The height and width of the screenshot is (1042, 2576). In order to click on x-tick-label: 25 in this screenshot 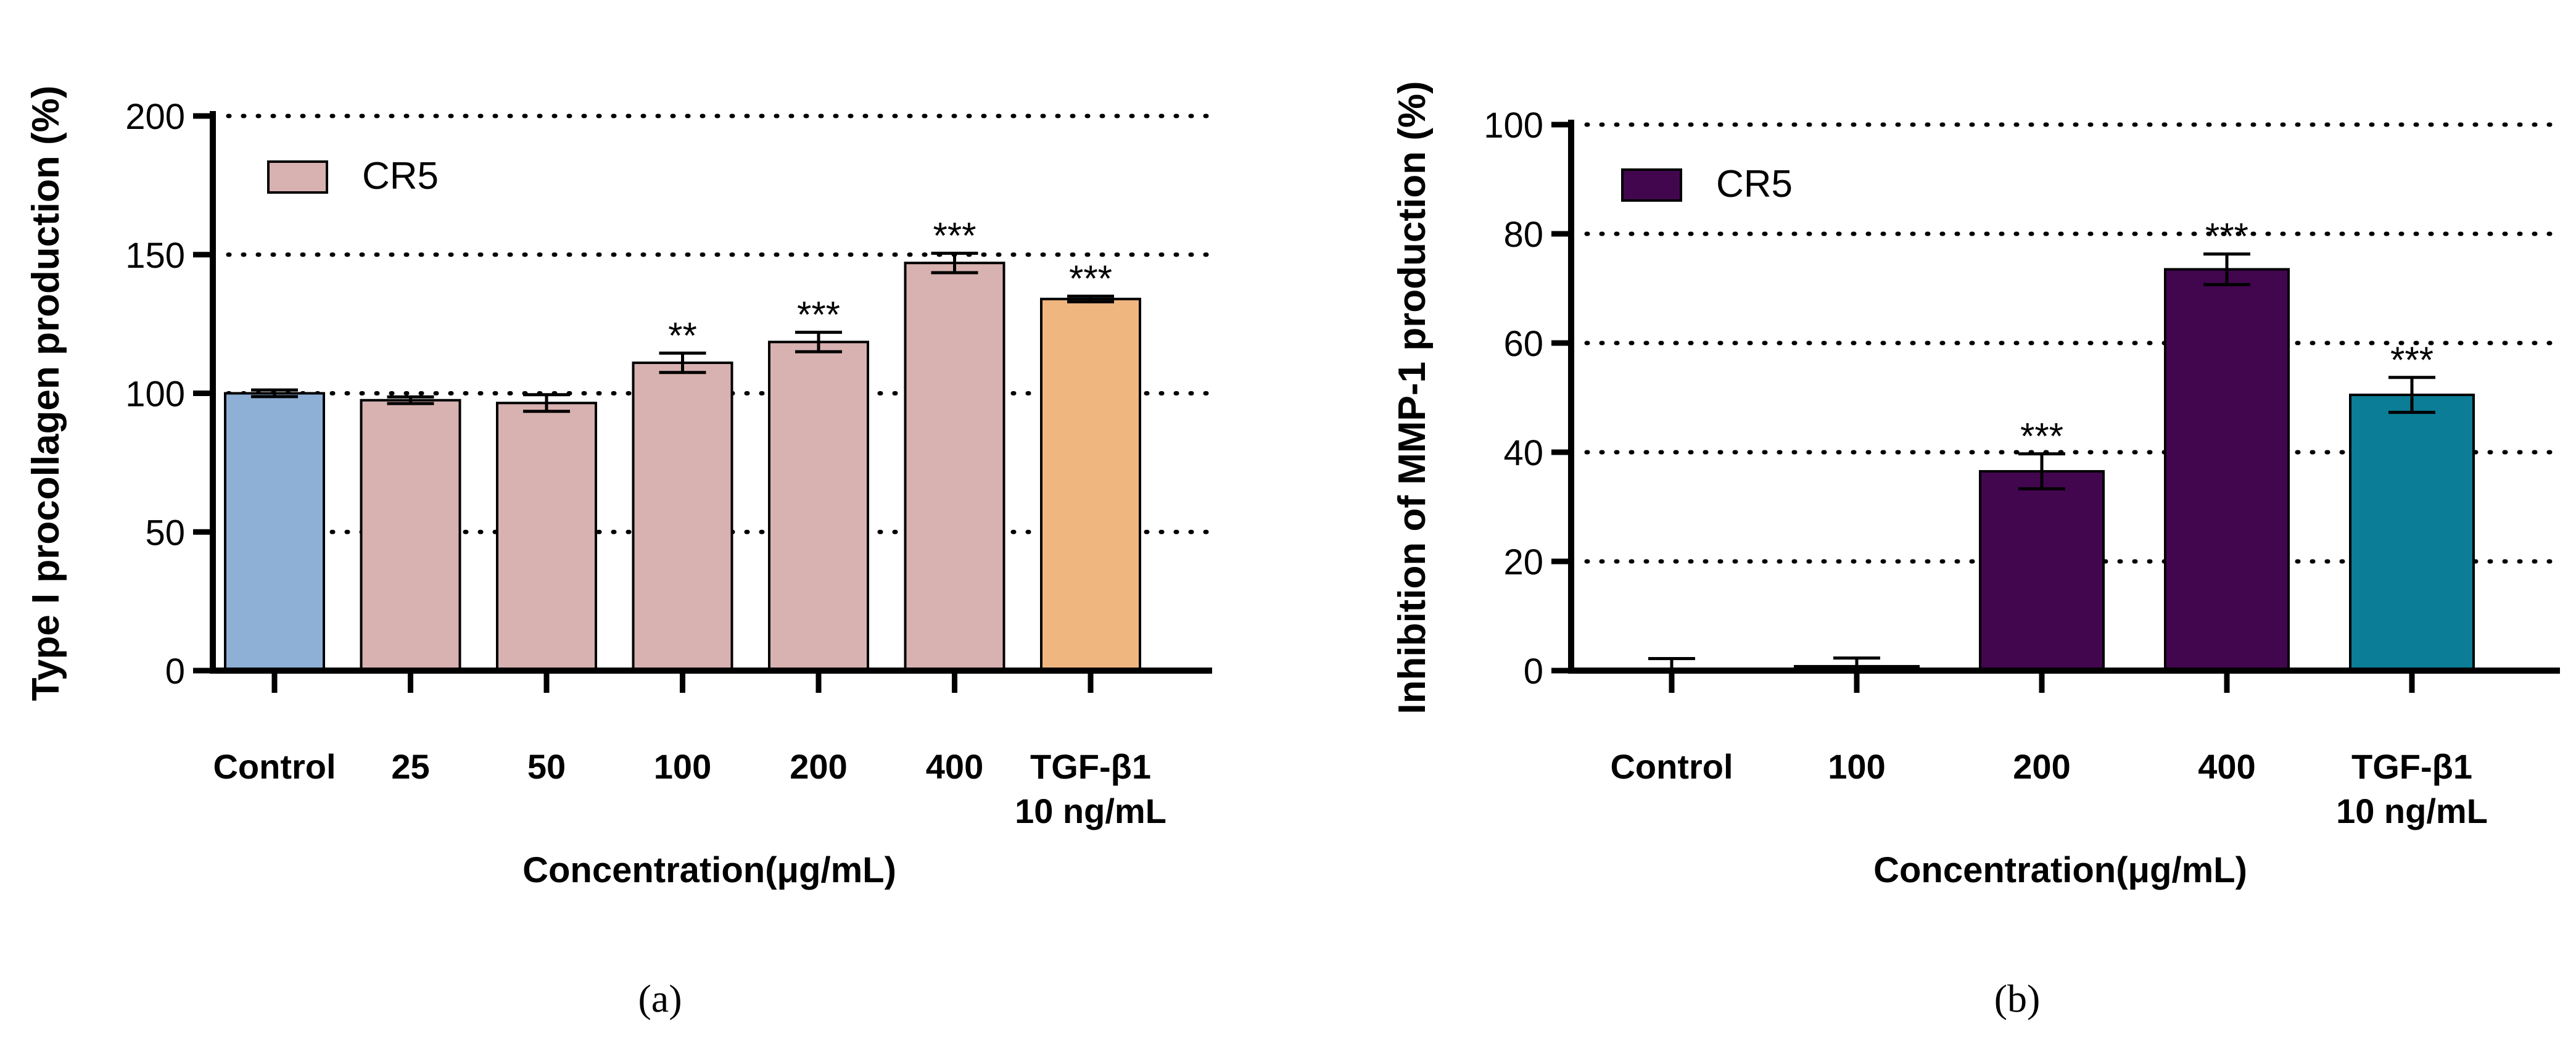, I will do `click(410, 766)`.